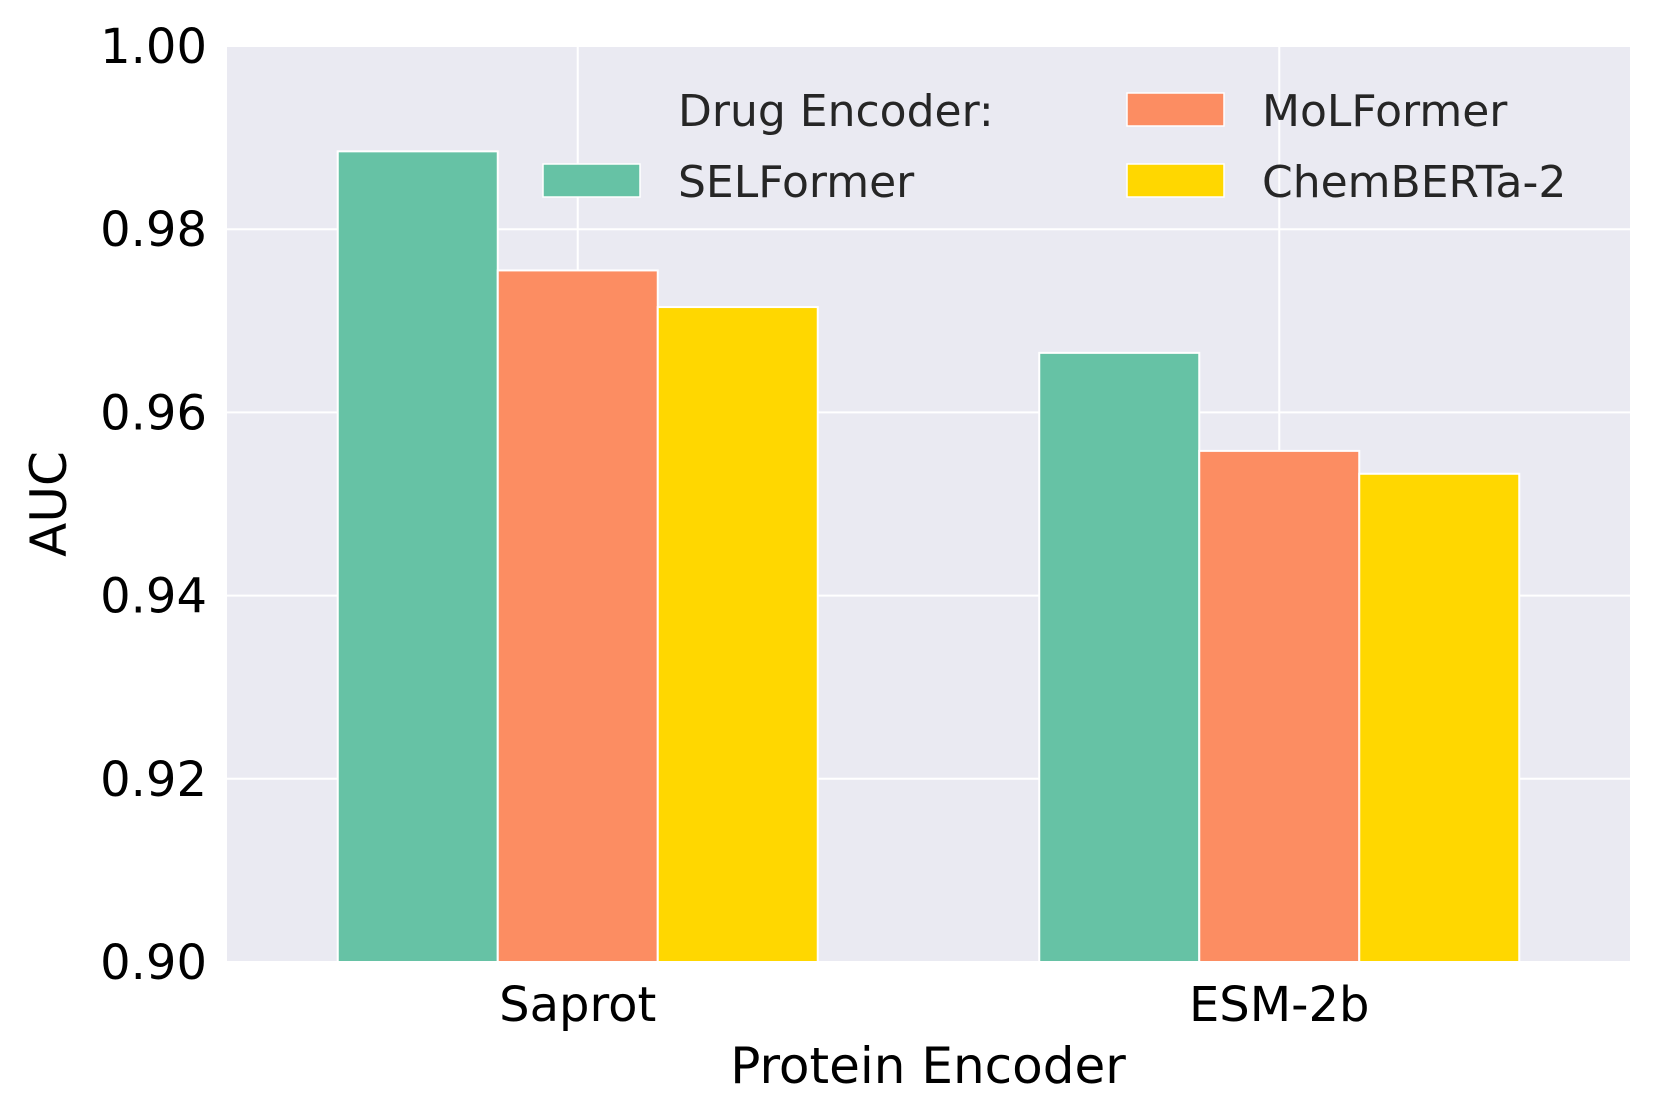 This screenshot has height=1107, width=1661. I want to click on legend-label-molformer: MoLFormer, so click(1385, 111).